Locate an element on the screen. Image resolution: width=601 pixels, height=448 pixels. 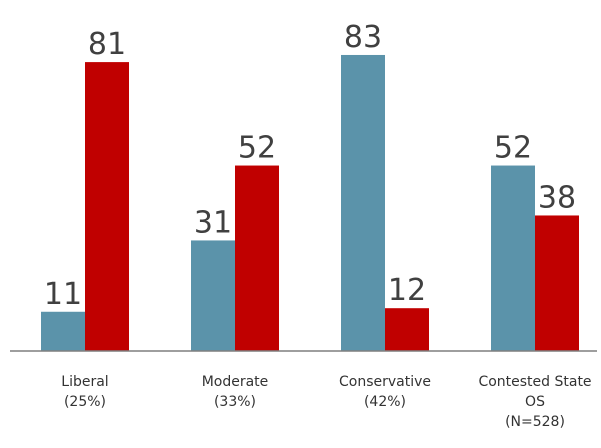
value-label-series2-cat1: 81 is located at coordinates (107, 44).